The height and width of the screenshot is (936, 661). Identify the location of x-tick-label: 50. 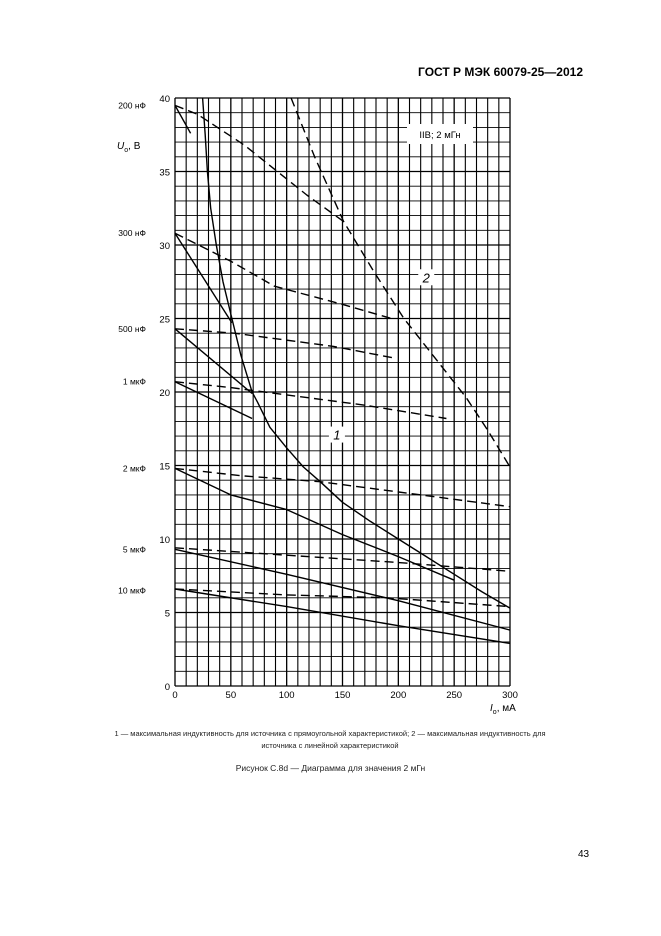
(231, 695).